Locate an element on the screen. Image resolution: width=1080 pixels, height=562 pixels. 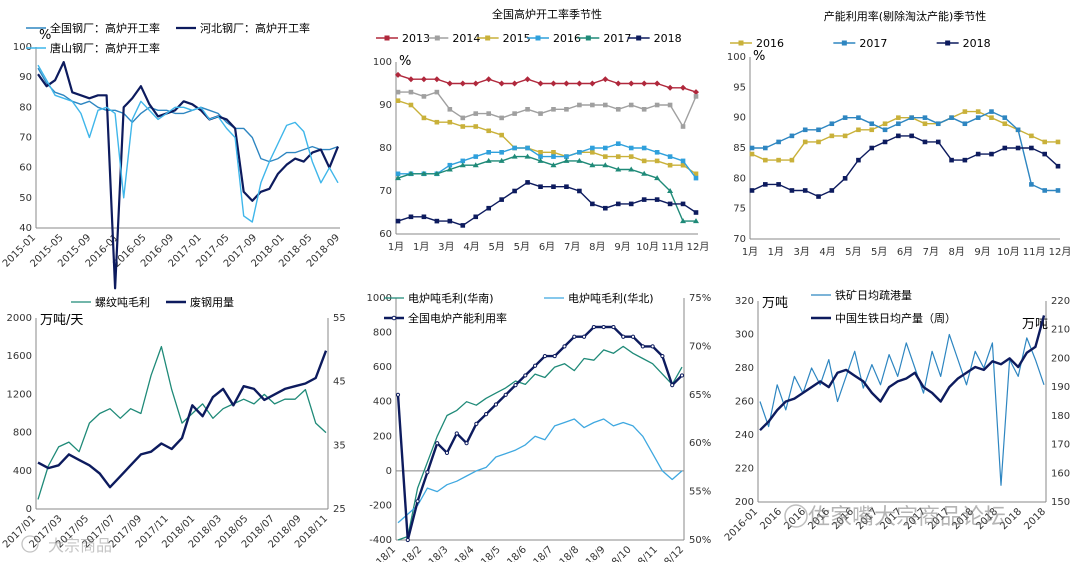
x-tick-label: 4月 is located at coordinates (827, 252).